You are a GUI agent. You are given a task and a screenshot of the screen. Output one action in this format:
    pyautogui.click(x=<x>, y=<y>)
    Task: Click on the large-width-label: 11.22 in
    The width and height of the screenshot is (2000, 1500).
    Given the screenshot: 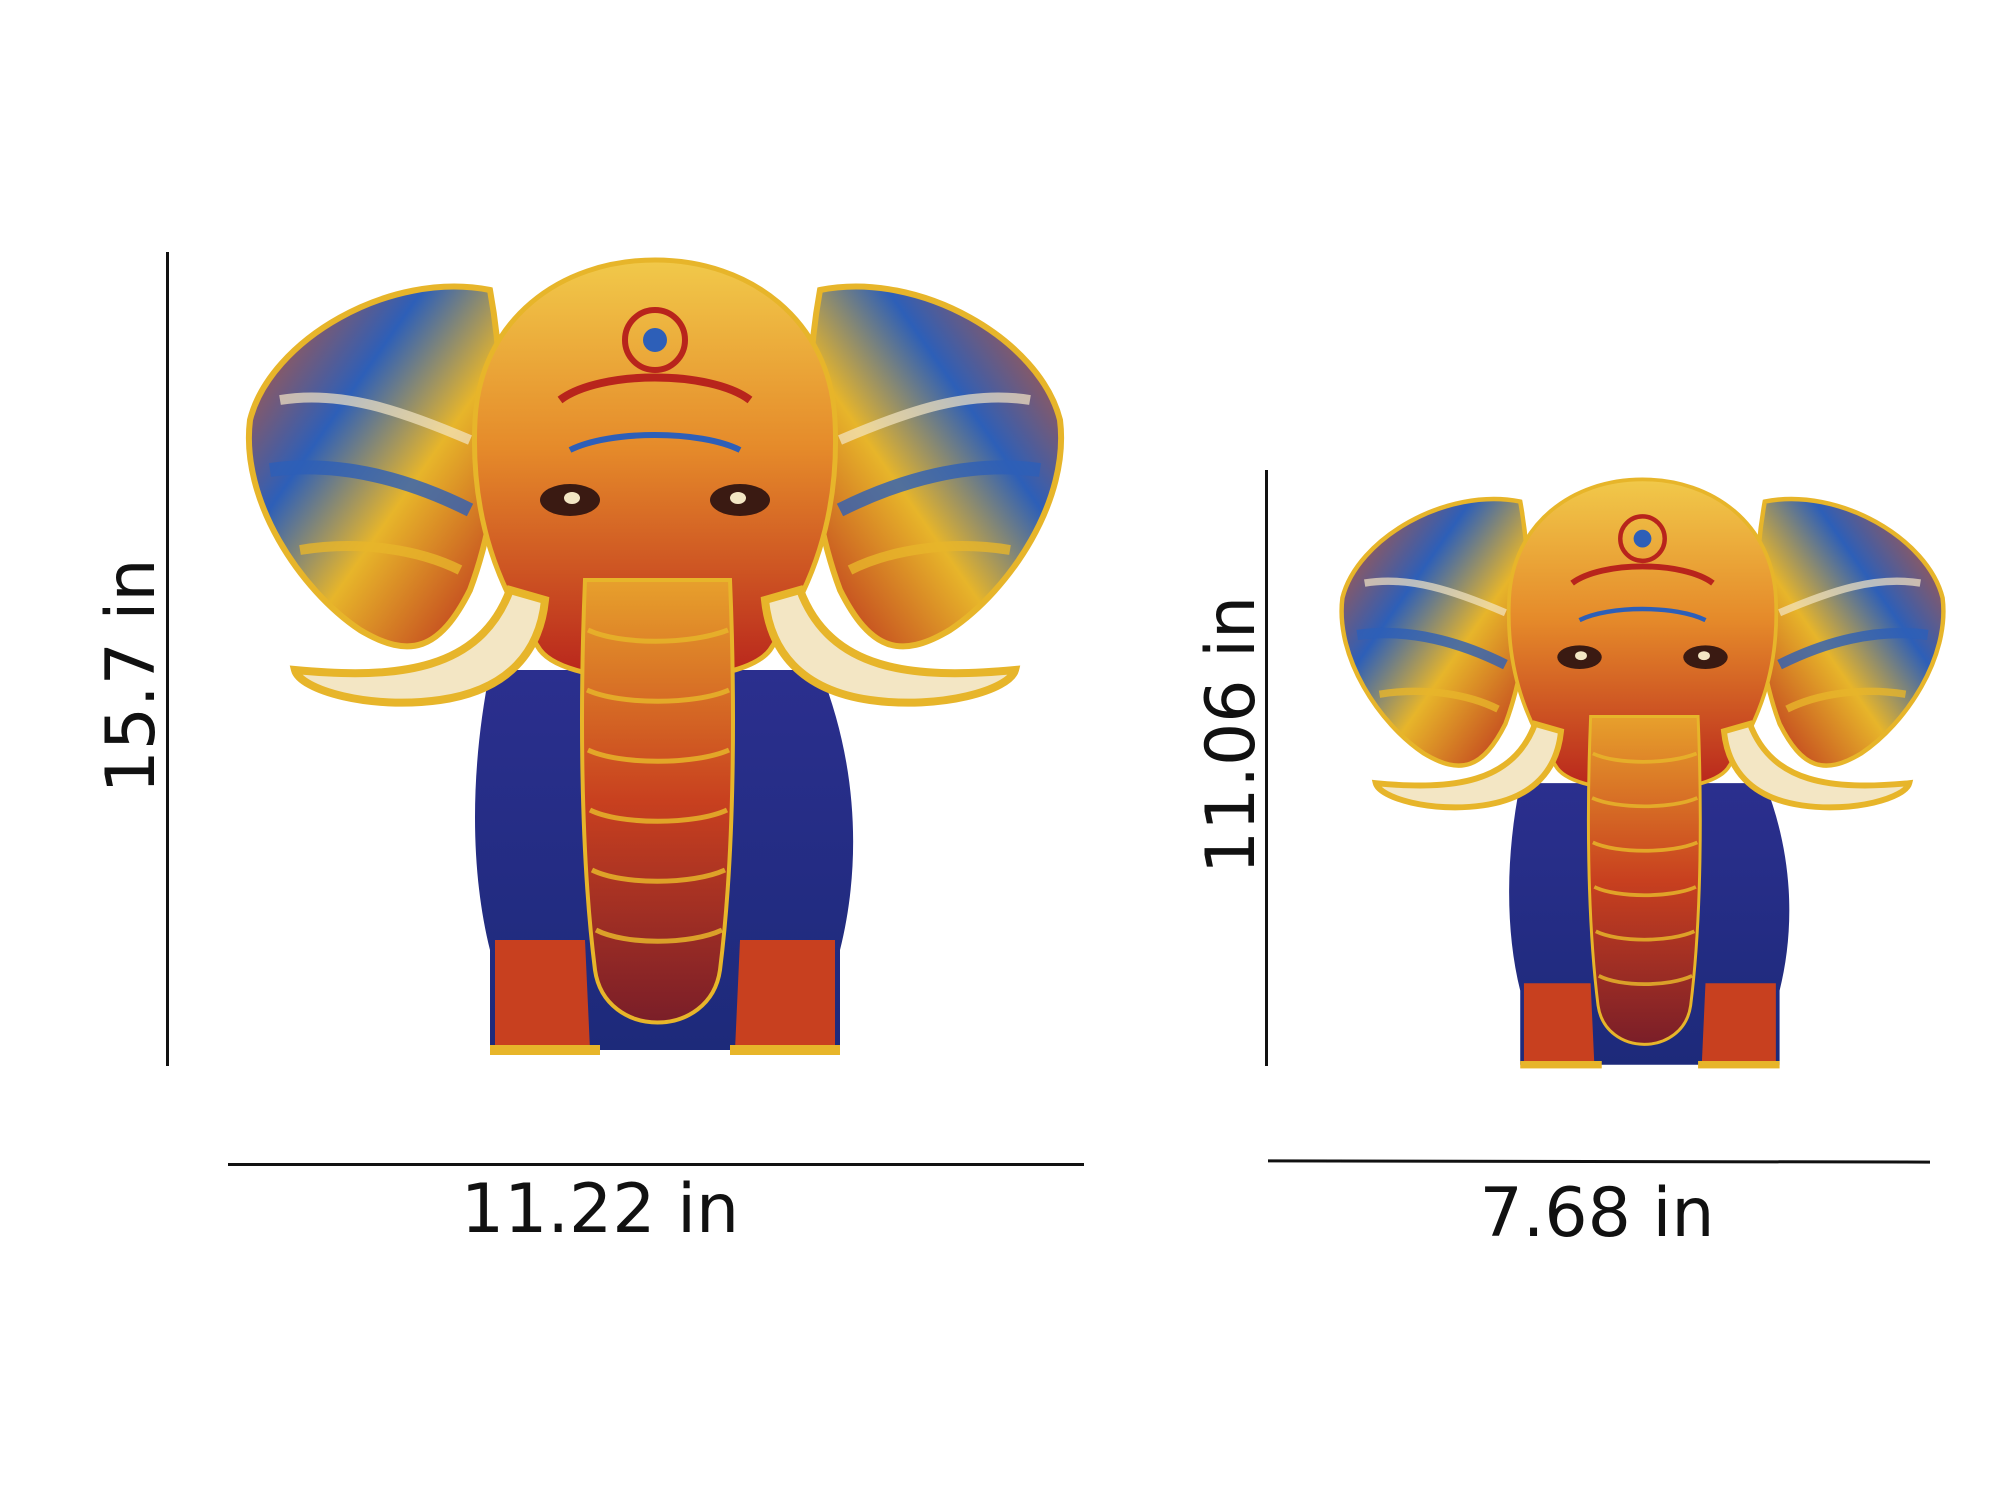 What is the action you would take?
    pyautogui.click(x=600, y=1209)
    